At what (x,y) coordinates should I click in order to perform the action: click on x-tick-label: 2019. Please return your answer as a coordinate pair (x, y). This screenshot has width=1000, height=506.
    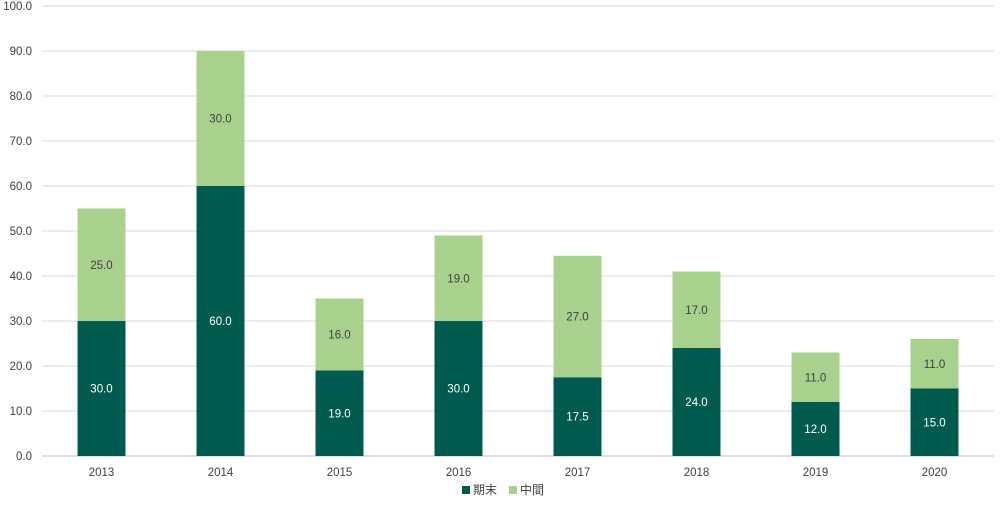
    Looking at the image, I should click on (816, 473).